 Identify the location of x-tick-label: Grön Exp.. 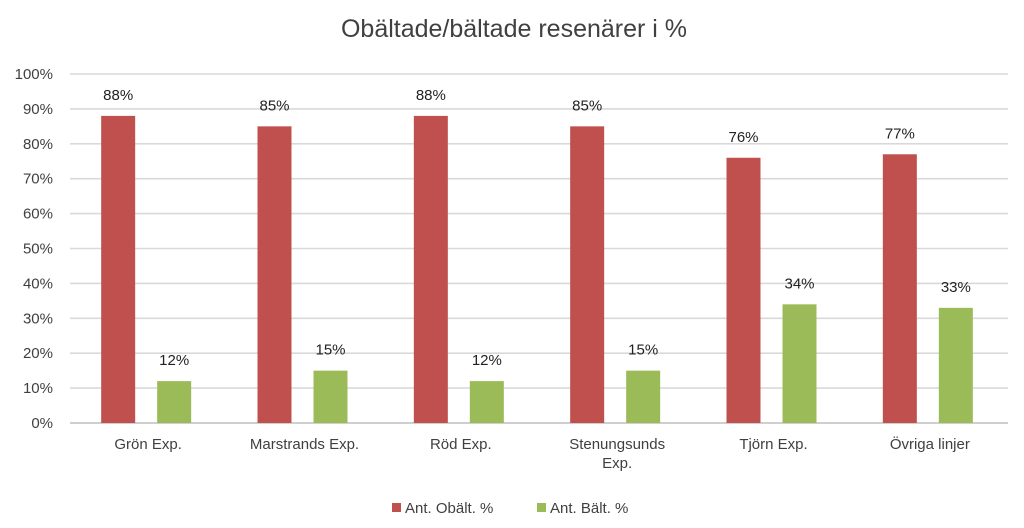
(148, 444).